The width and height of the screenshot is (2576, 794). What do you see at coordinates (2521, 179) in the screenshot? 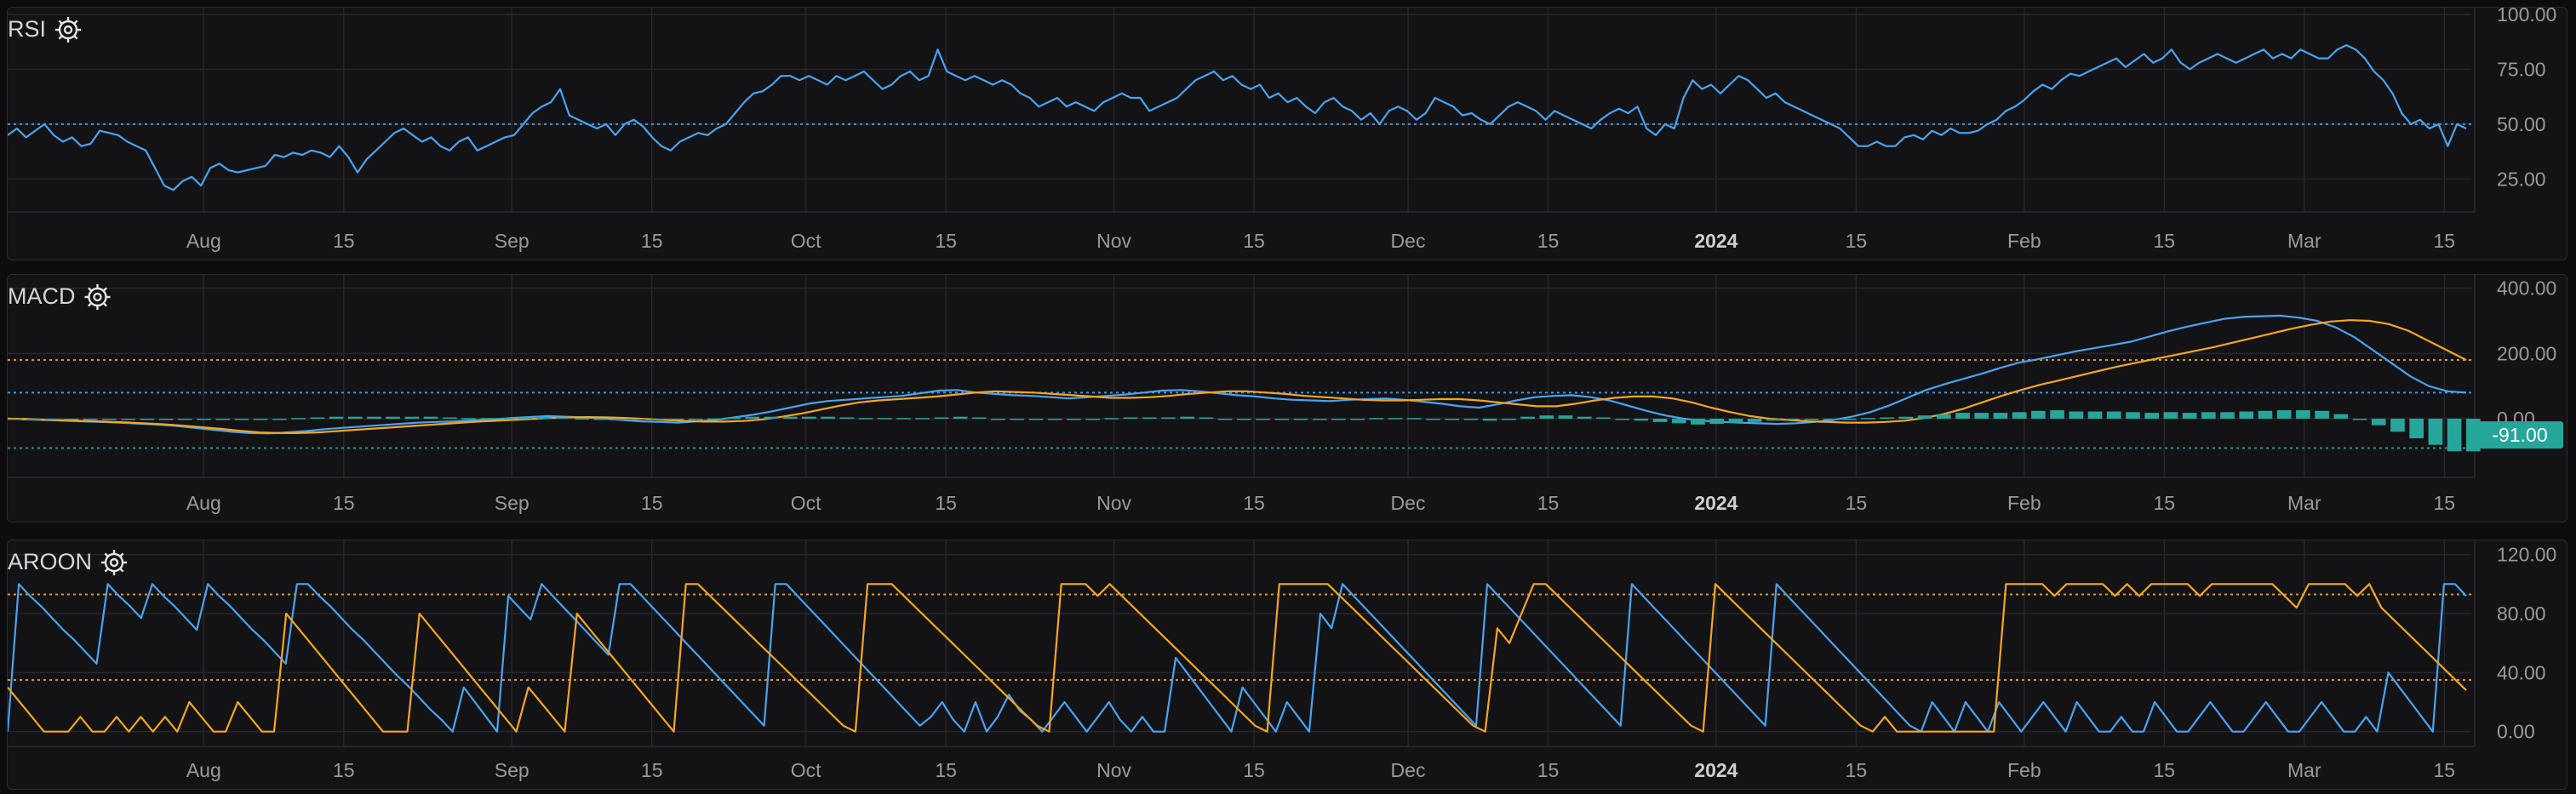
I see `y-tick-label: 25.00` at bounding box center [2521, 179].